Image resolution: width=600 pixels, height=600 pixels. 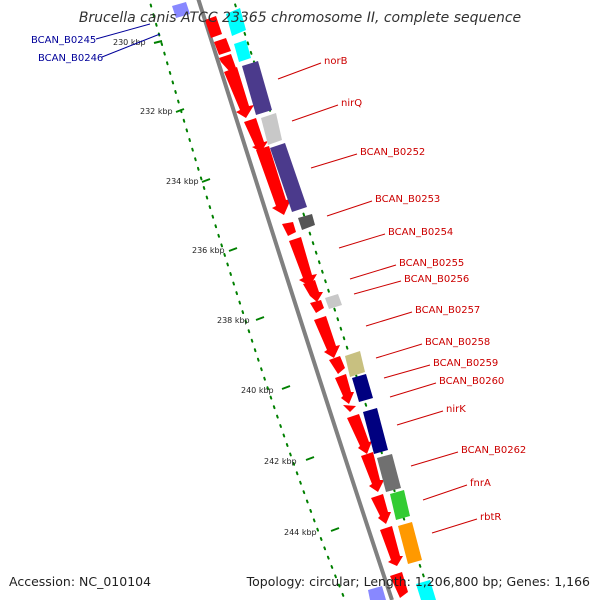 What do you see at coordinates (306, 222) in the screenshot?
I see `cog-block-darkgray` at bounding box center [306, 222].